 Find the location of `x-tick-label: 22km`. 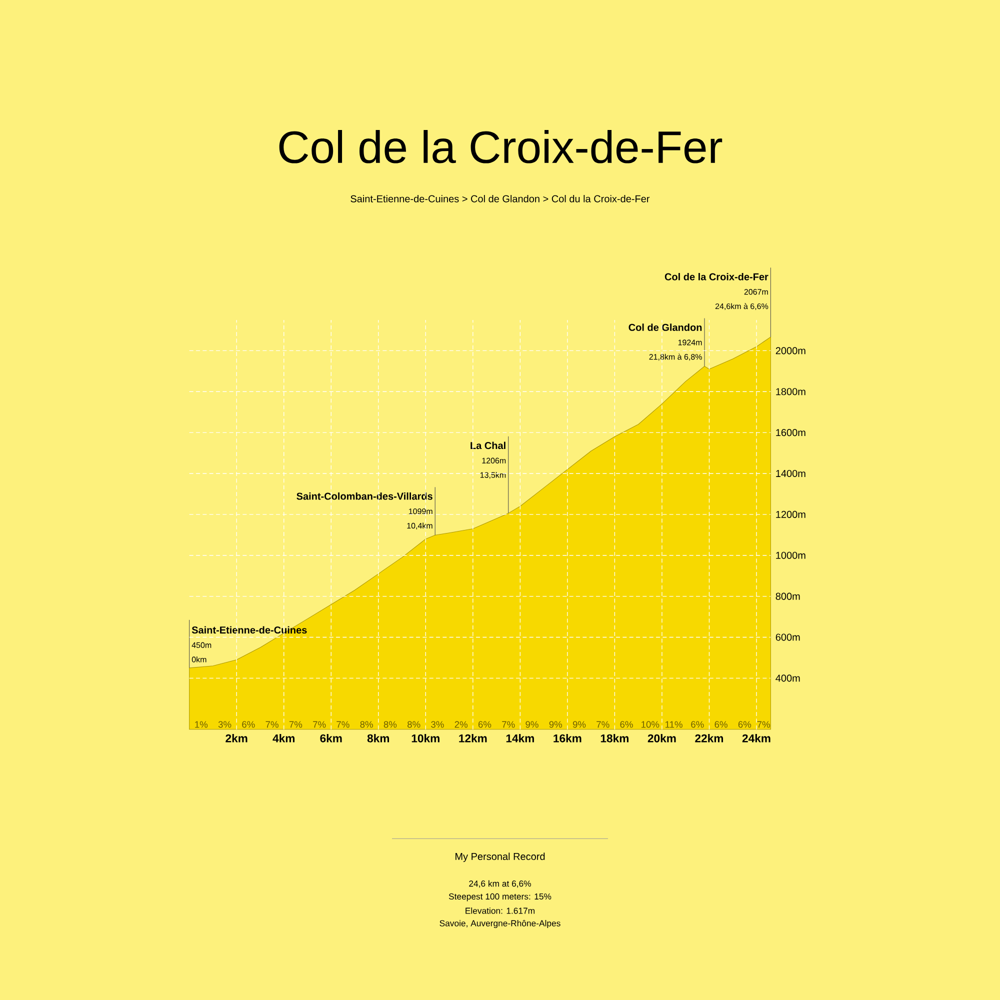

x-tick-label: 22km is located at coordinates (709, 738).